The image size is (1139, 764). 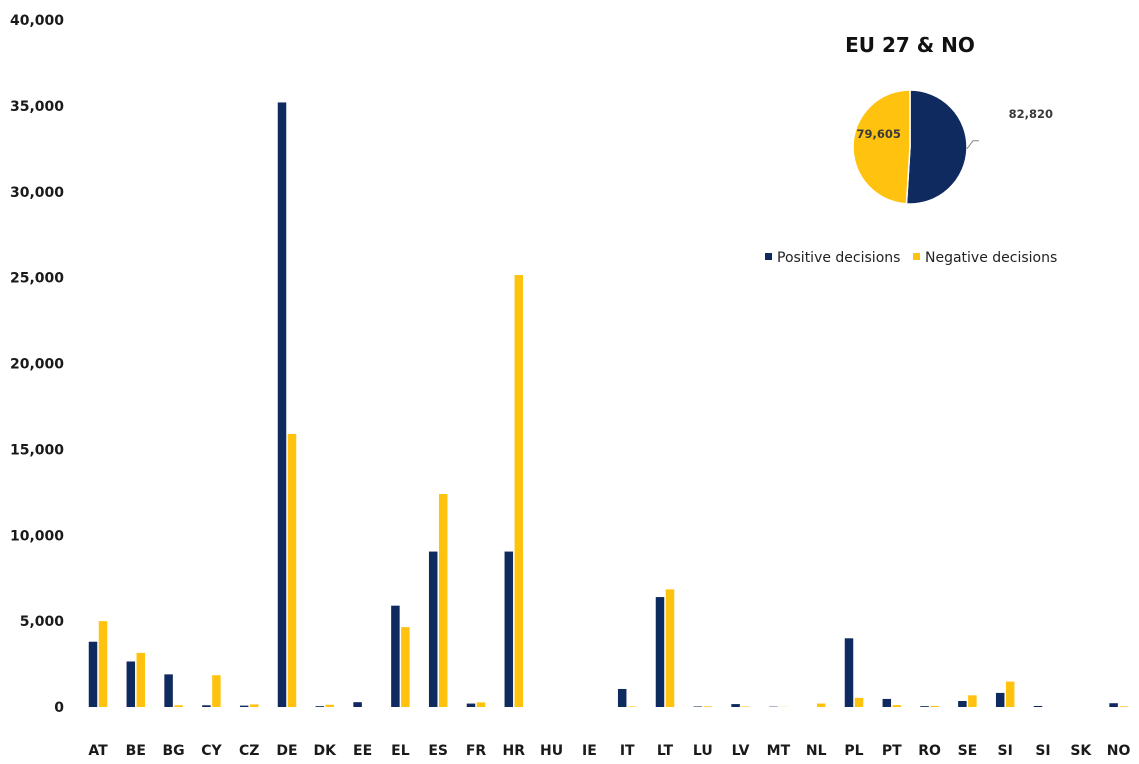 What do you see at coordinates (141, 680) in the screenshot?
I see `bar-negative-be` at bounding box center [141, 680].